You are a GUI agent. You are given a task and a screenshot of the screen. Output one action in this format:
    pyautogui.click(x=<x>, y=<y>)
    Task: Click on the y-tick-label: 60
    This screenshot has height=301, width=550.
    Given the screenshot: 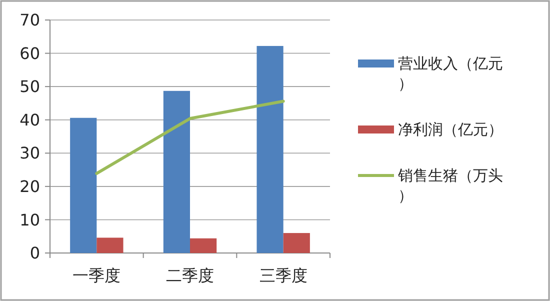 What is the action you would take?
    pyautogui.click(x=30, y=53)
    